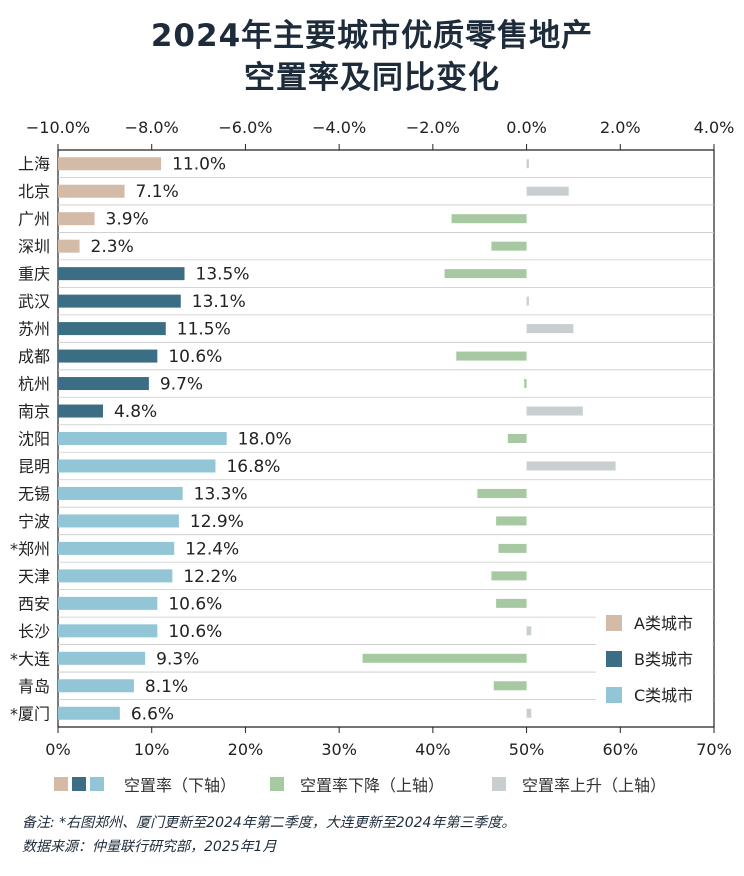  I want to click on vacancy-data-label: 4.8%, so click(135, 412).